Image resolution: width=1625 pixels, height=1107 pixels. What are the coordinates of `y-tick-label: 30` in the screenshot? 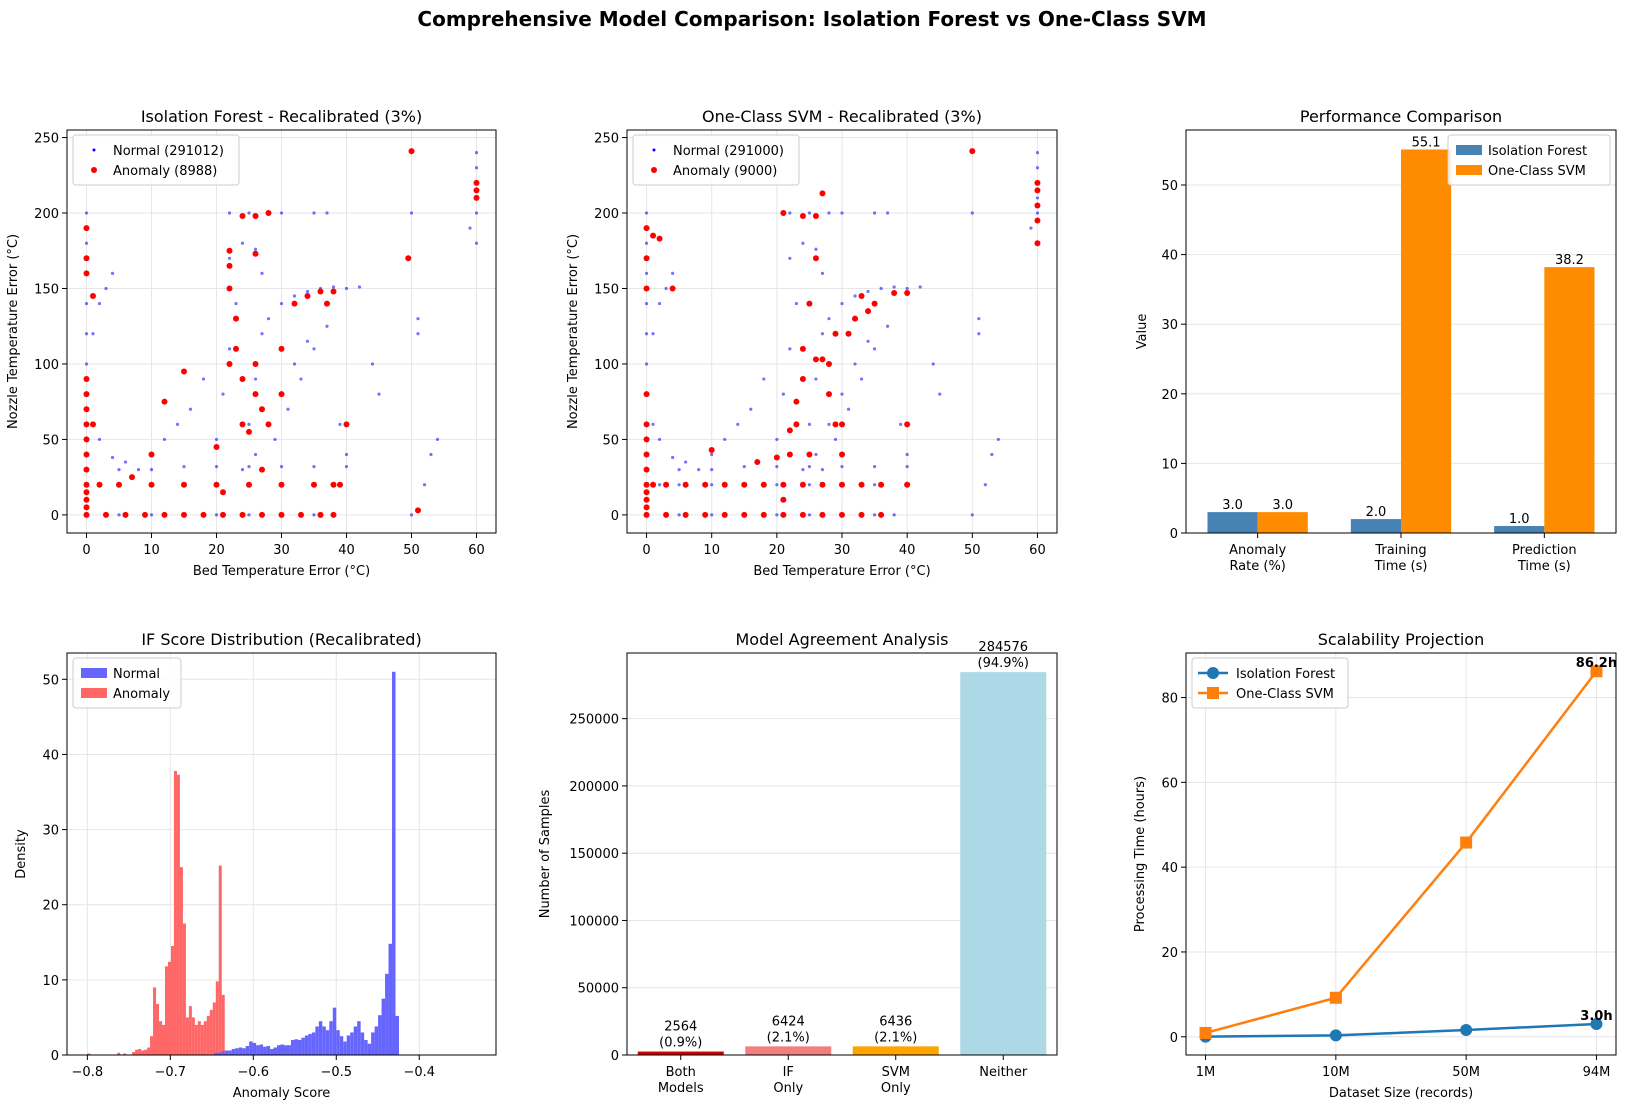 It's located at (1169, 325).